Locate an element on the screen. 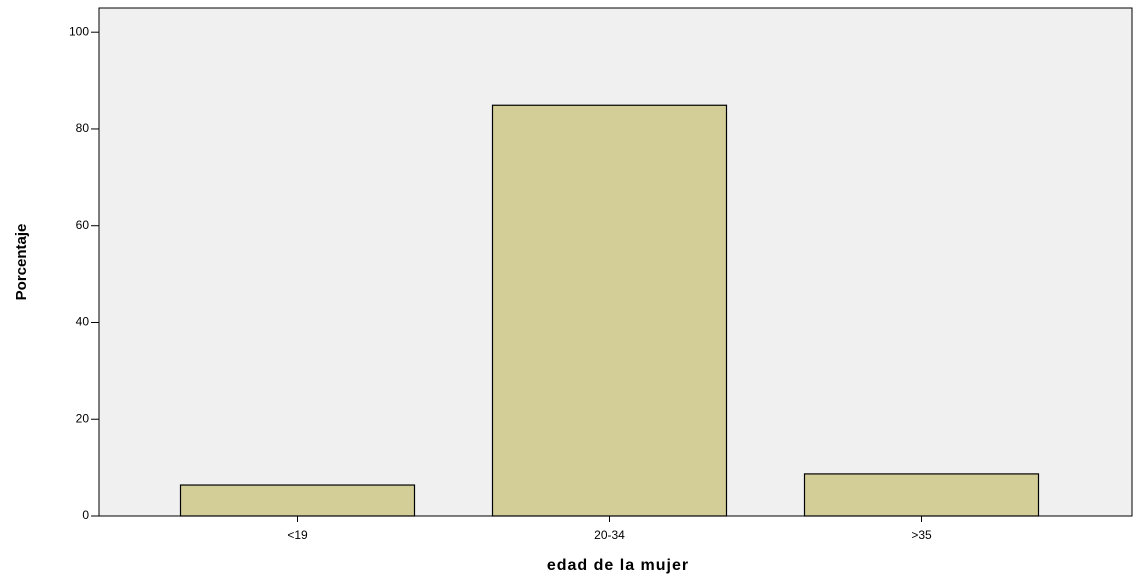 This screenshot has width=1138, height=579. y-tick-label: 40 is located at coordinates (83, 322).